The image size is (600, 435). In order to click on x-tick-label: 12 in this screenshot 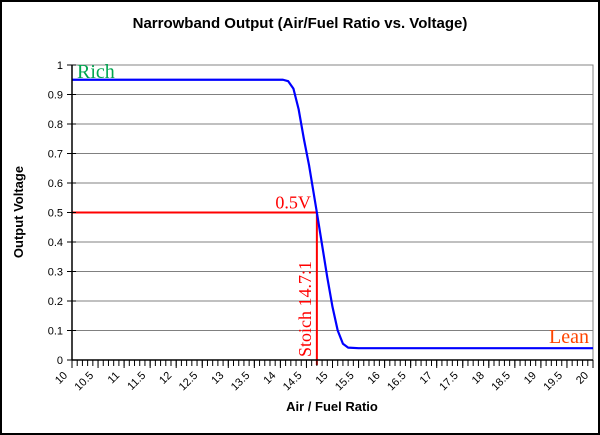, I will do `click(165, 378)`.